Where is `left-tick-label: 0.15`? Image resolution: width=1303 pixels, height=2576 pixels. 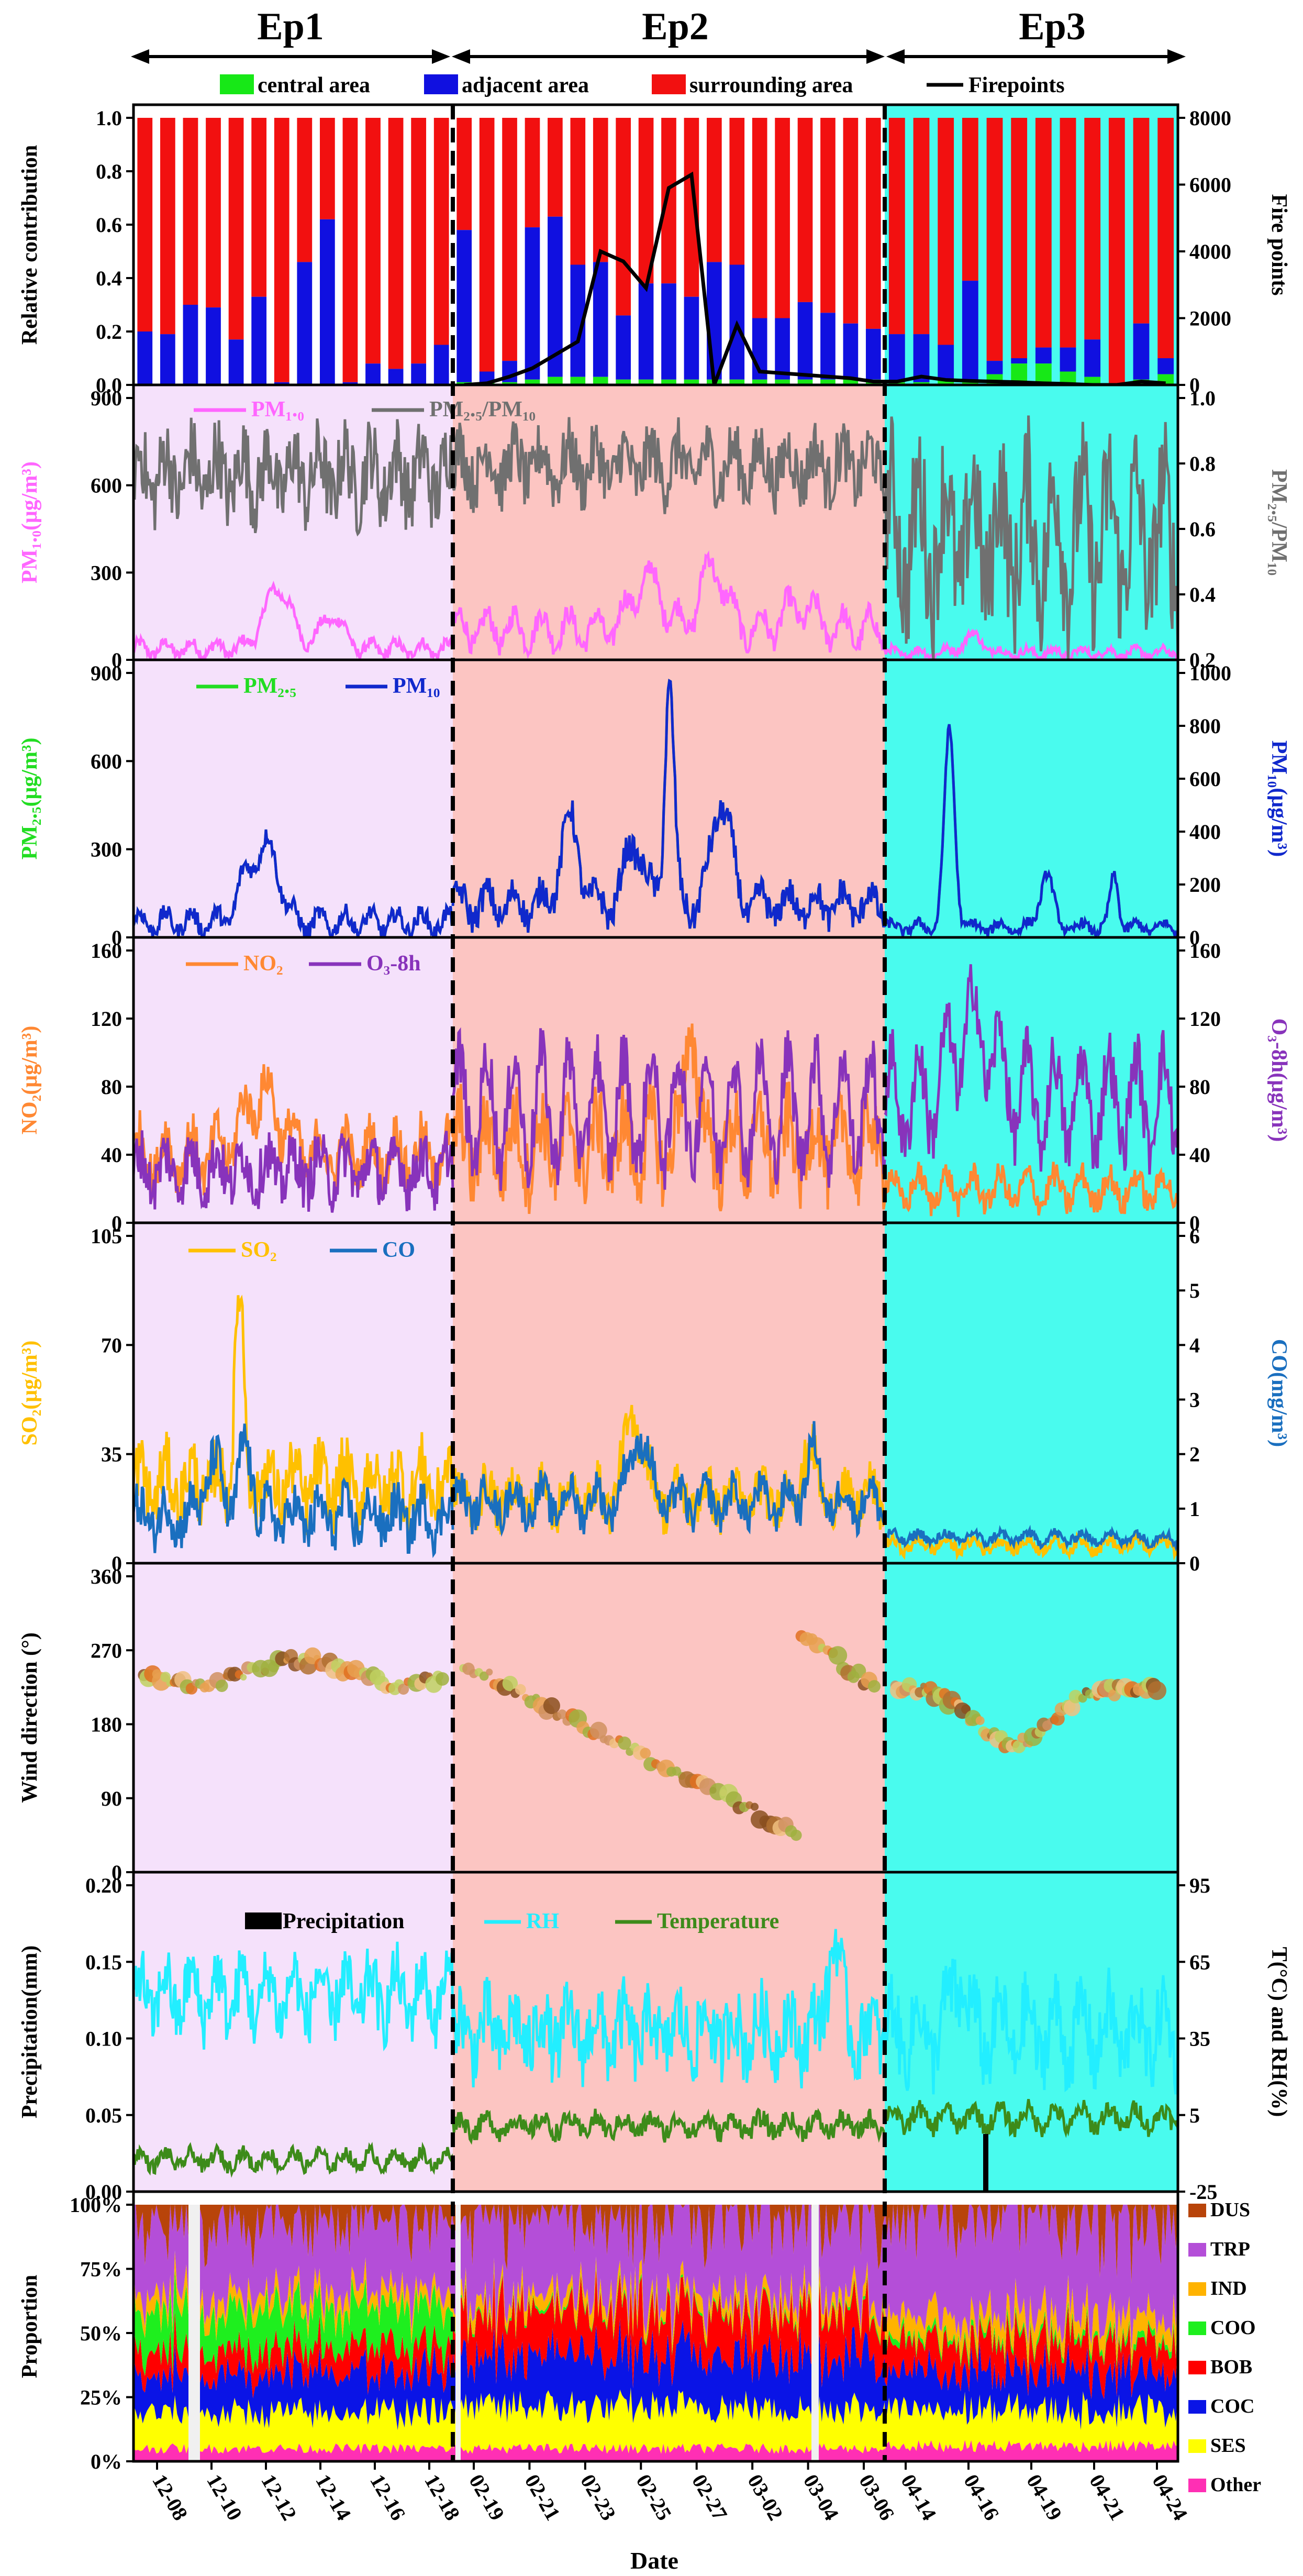
left-tick-label: 0.15 is located at coordinates (103, 1962).